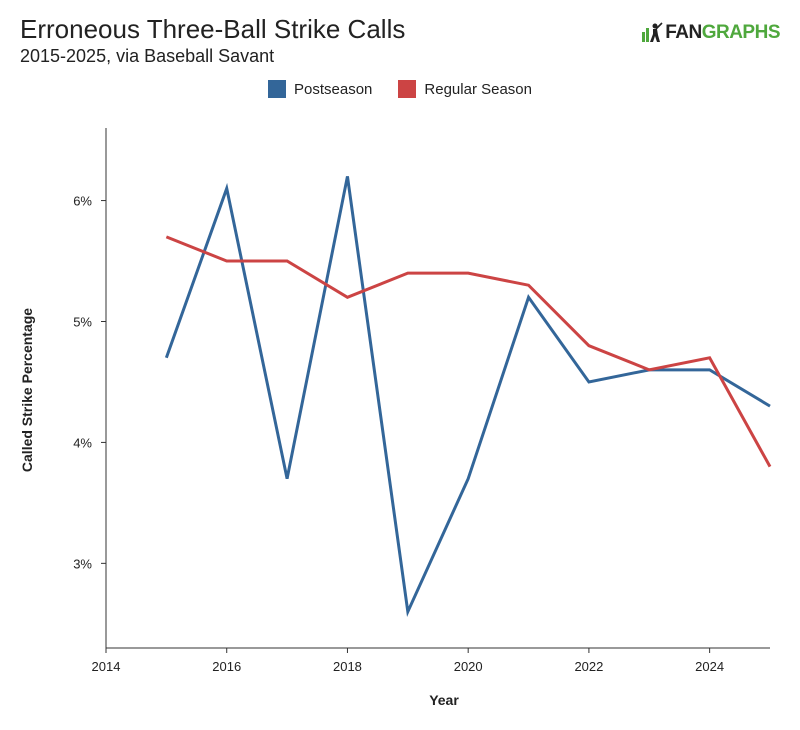 The height and width of the screenshot is (730, 800). I want to click on legend-item-regular-season: Regular Season, so click(465, 89).